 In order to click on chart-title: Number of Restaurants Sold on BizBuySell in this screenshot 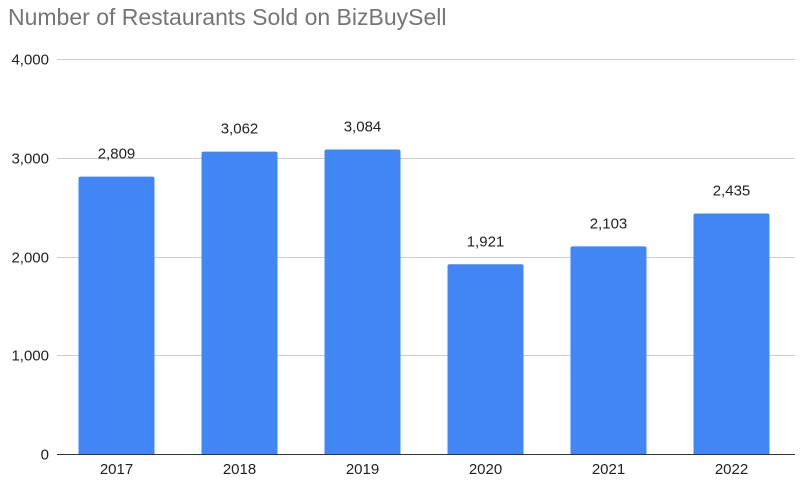, I will do `click(227, 17)`.